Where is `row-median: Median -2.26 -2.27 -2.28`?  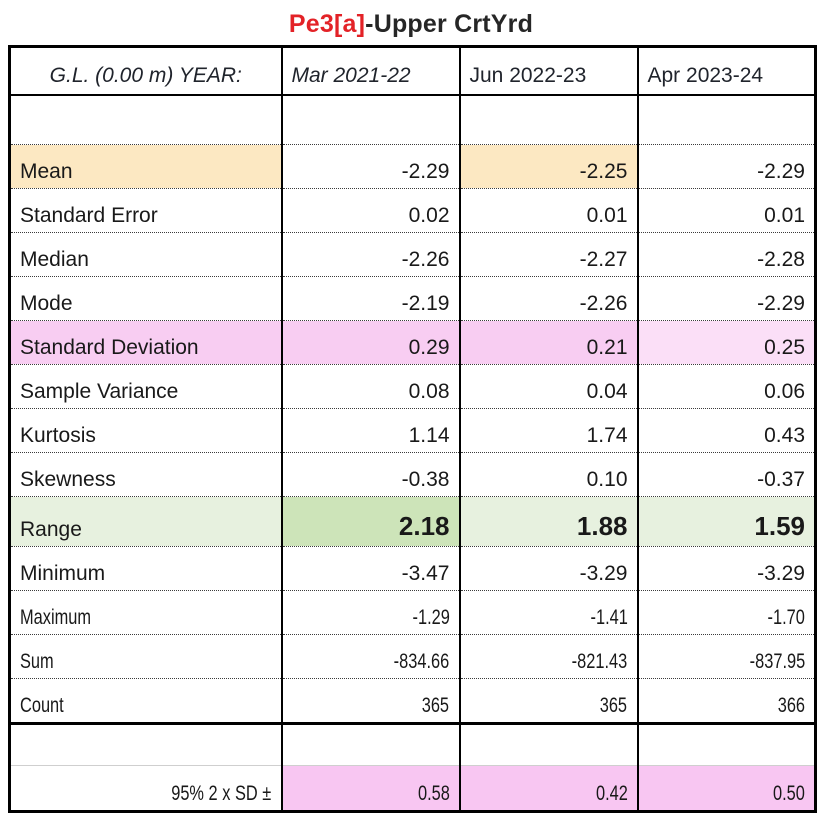
row-median: Median -2.26 -2.27 -2.28 is located at coordinates (412, 254).